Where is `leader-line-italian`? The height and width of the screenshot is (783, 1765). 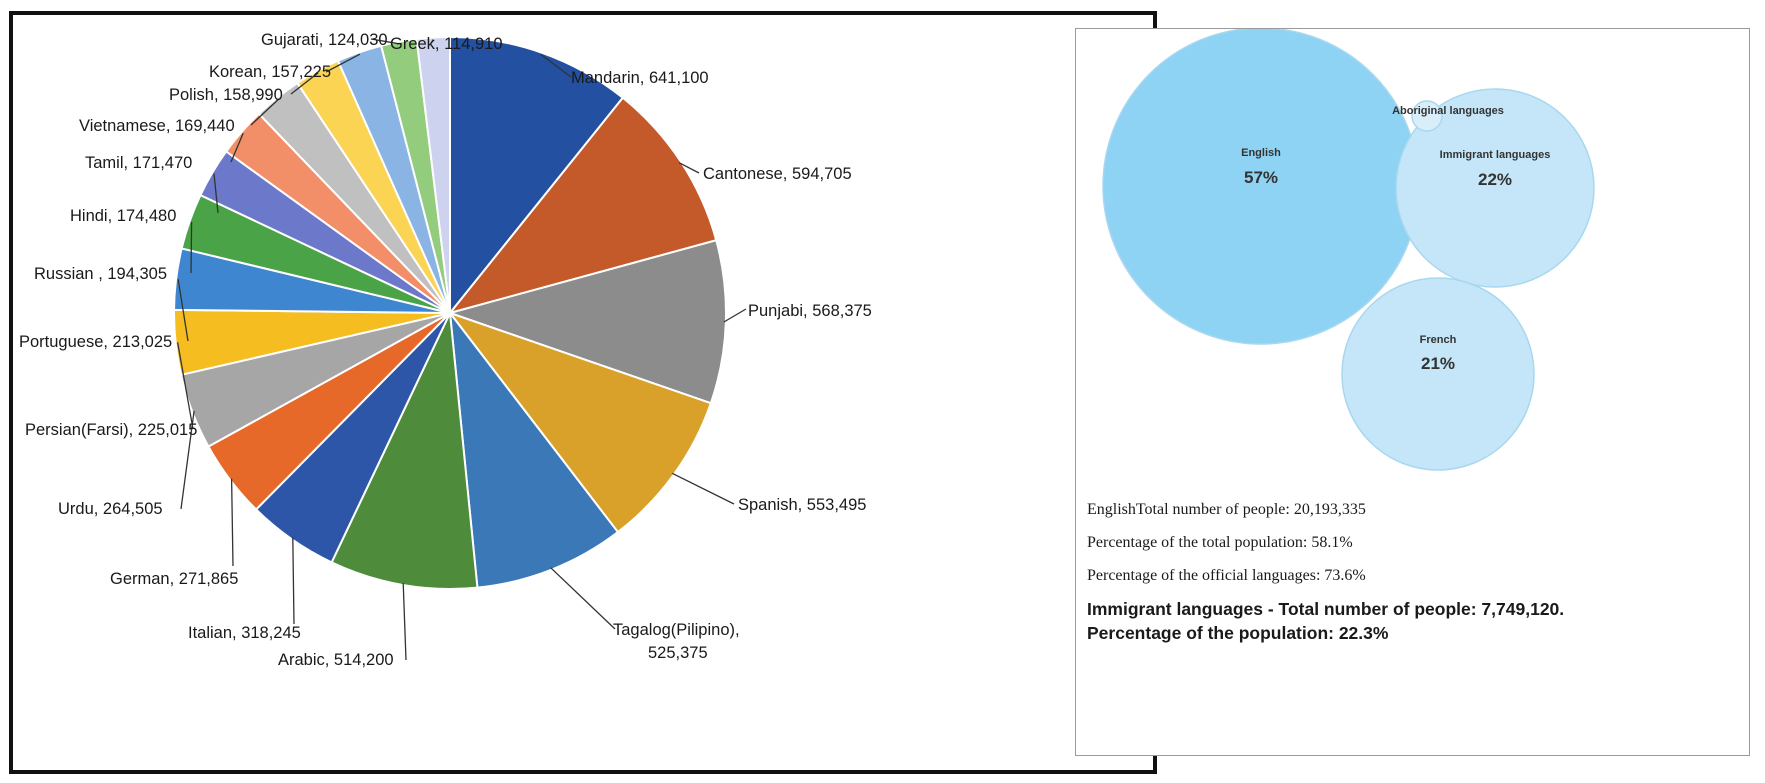 leader-line-italian is located at coordinates (293, 581).